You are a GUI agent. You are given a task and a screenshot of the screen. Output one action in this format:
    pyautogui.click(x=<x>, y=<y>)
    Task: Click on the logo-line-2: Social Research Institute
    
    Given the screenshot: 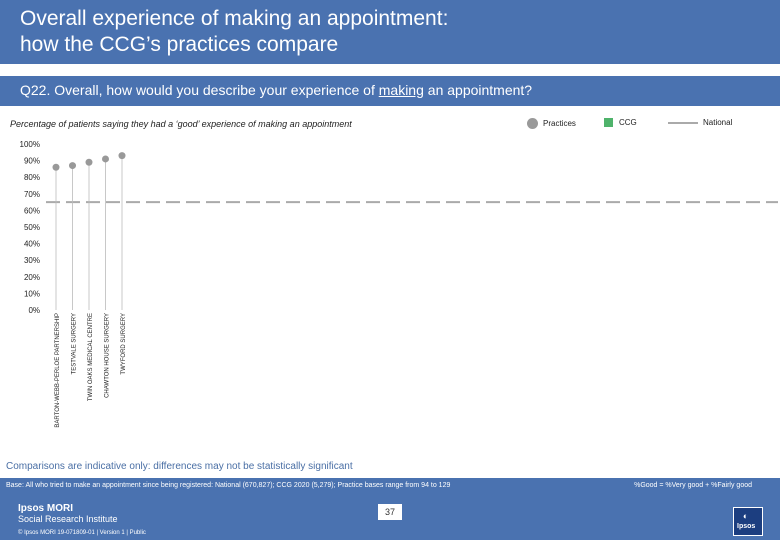 What is the action you would take?
    pyautogui.click(x=68, y=519)
    